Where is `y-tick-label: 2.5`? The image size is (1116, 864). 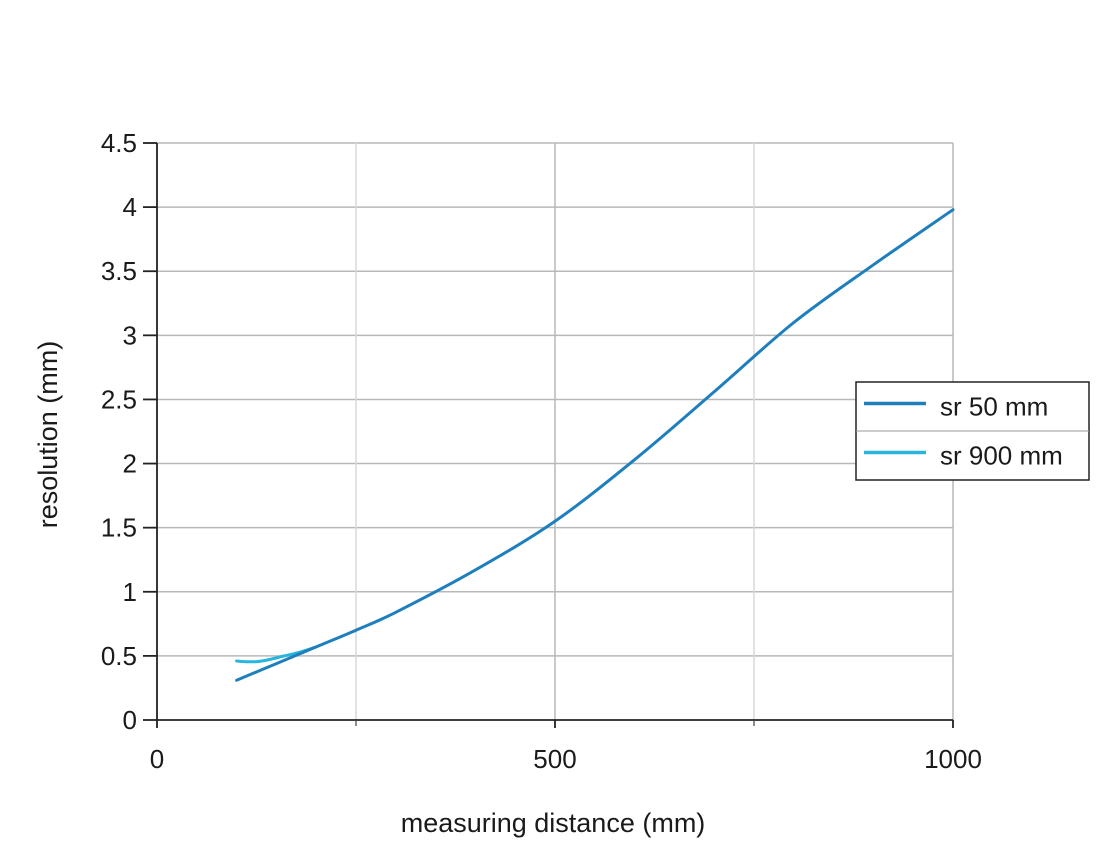
y-tick-label: 2.5 is located at coordinates (119, 399).